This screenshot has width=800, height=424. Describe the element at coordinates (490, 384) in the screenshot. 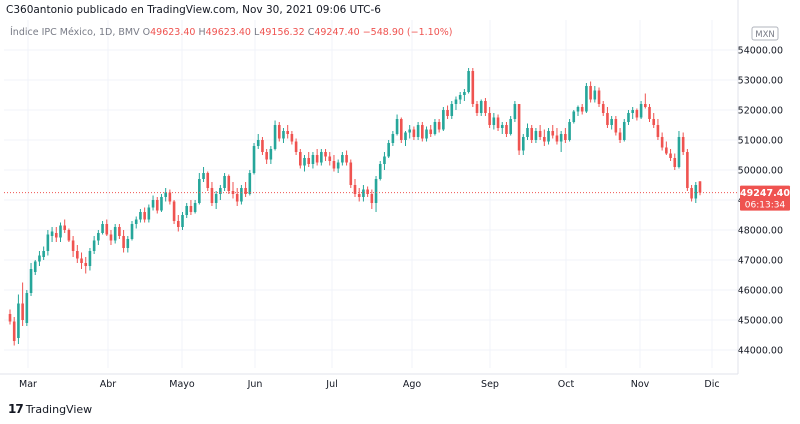

I see `x-tick-label: Sep` at that location.